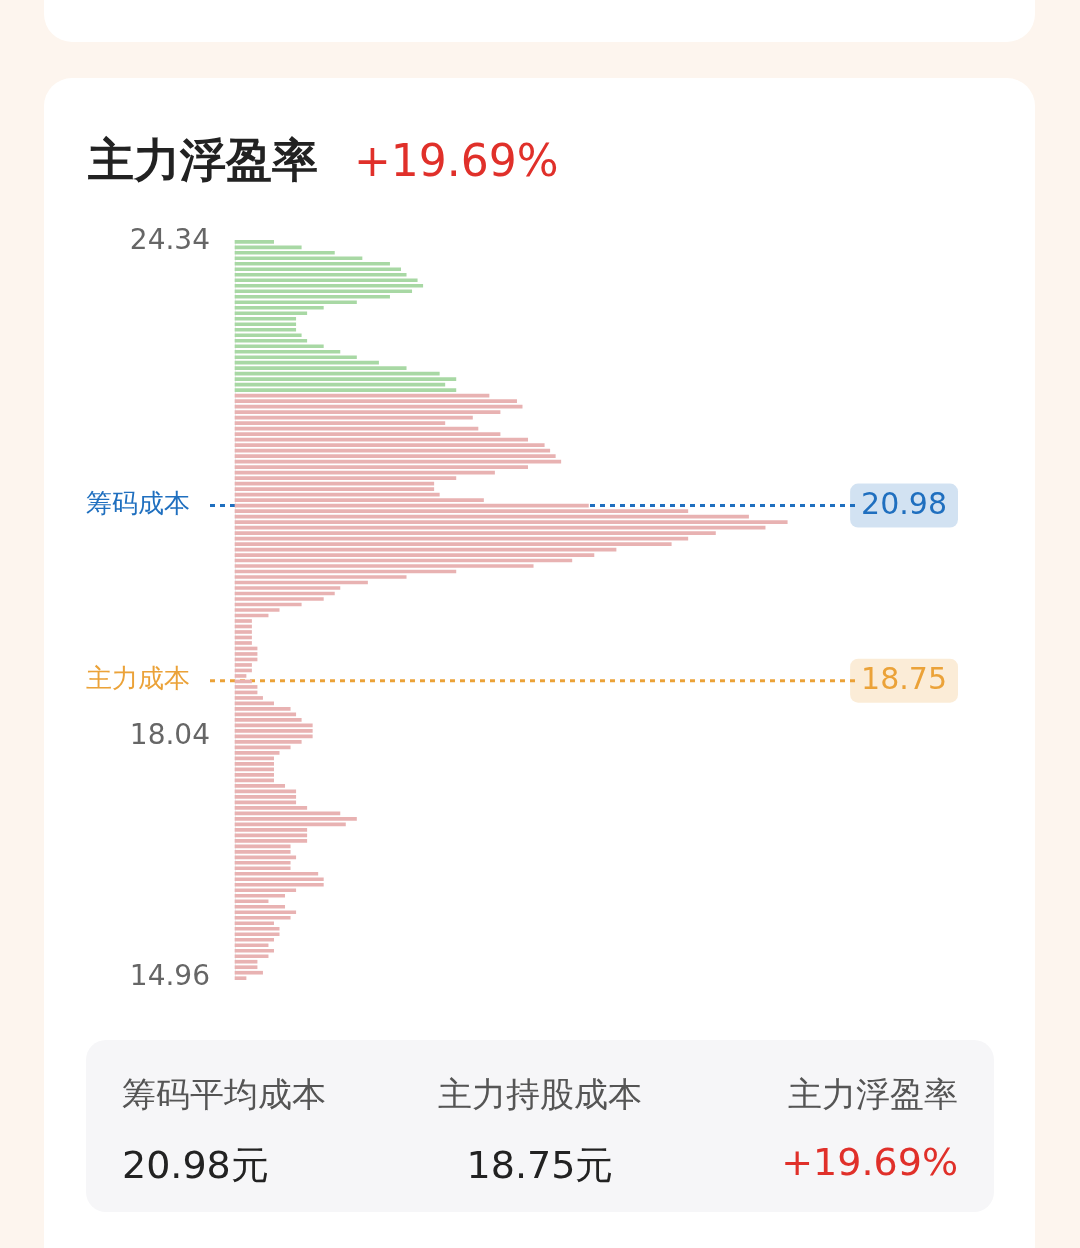 This screenshot has width=1080, height=1248. What do you see at coordinates (203, 160) in the screenshot?
I see `chart-title: 主力浮盈率` at bounding box center [203, 160].